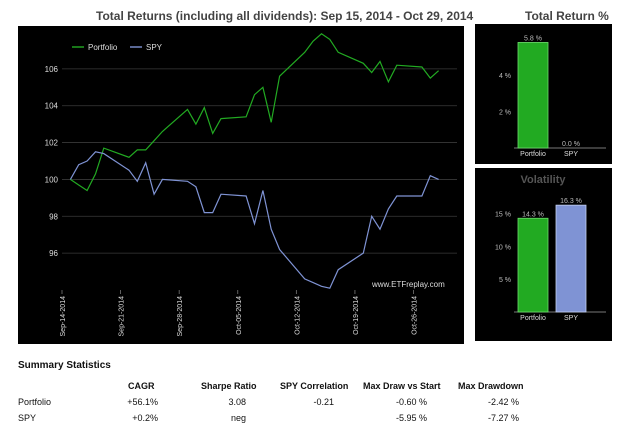 This screenshot has width=640, height=442. What do you see at coordinates (503, 215) in the screenshot?
I see `volatility-y-tick-label: 15 %` at bounding box center [503, 215].